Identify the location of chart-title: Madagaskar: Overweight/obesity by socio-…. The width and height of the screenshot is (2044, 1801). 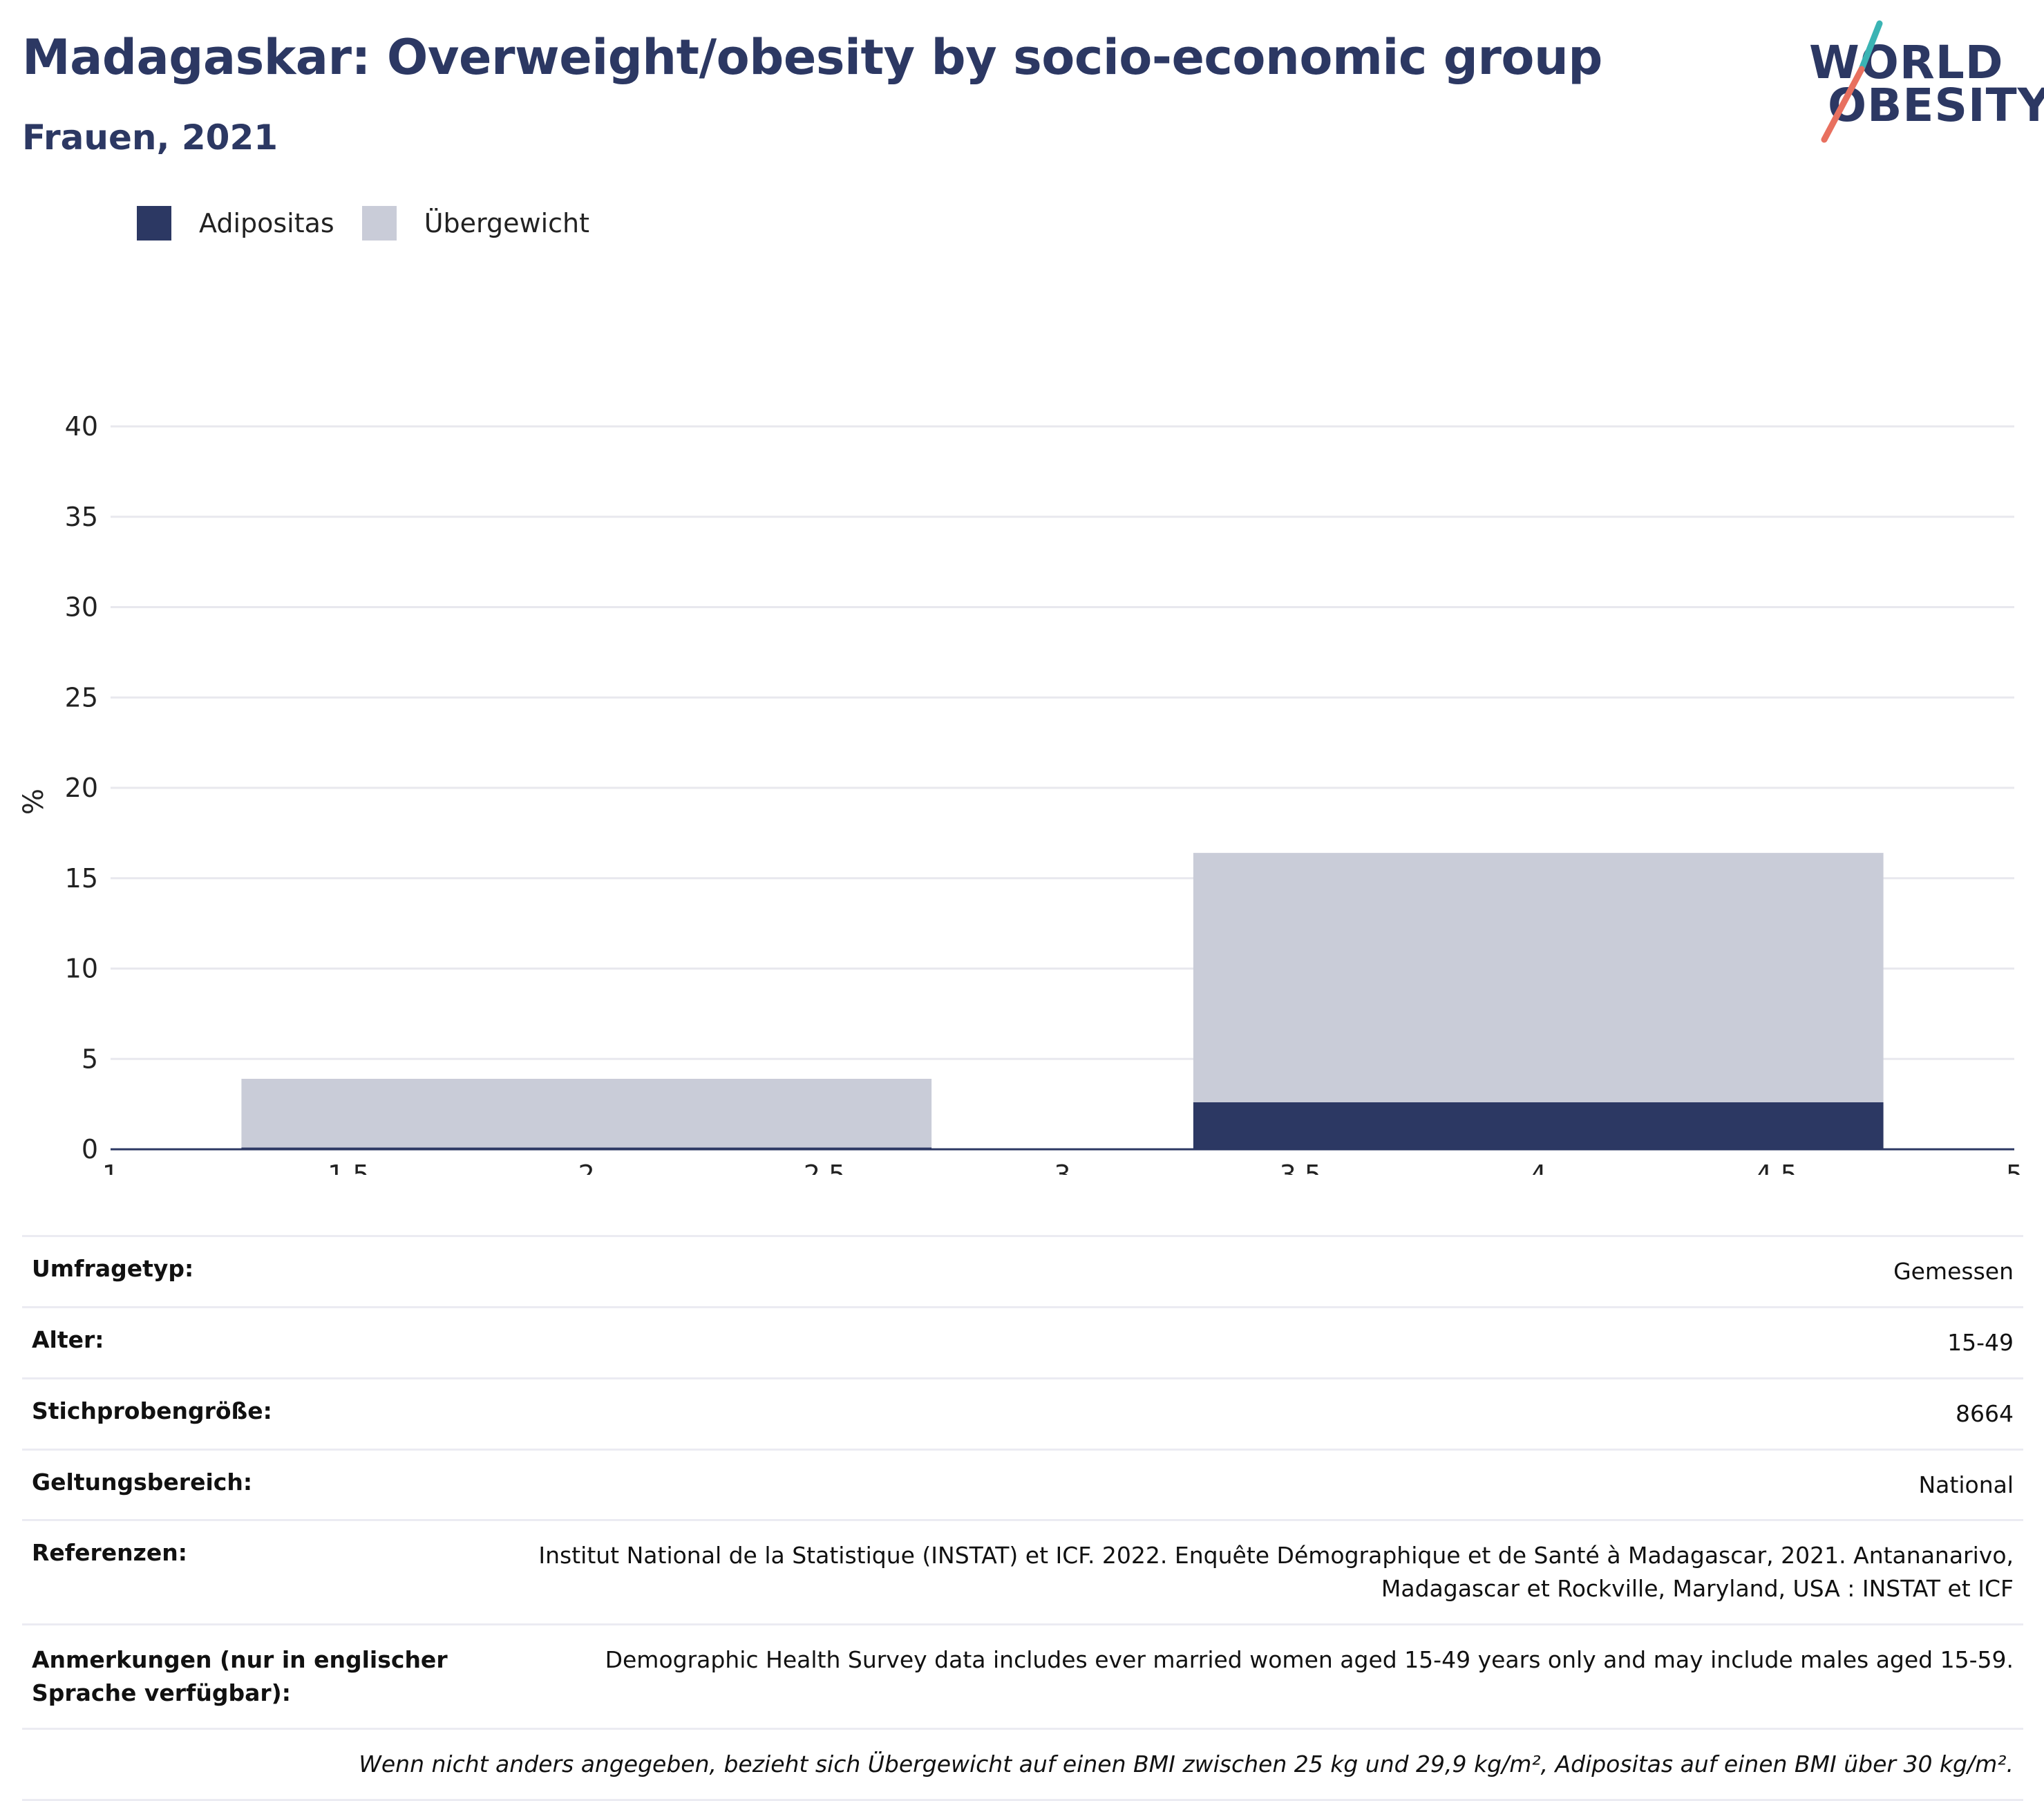
(812, 58).